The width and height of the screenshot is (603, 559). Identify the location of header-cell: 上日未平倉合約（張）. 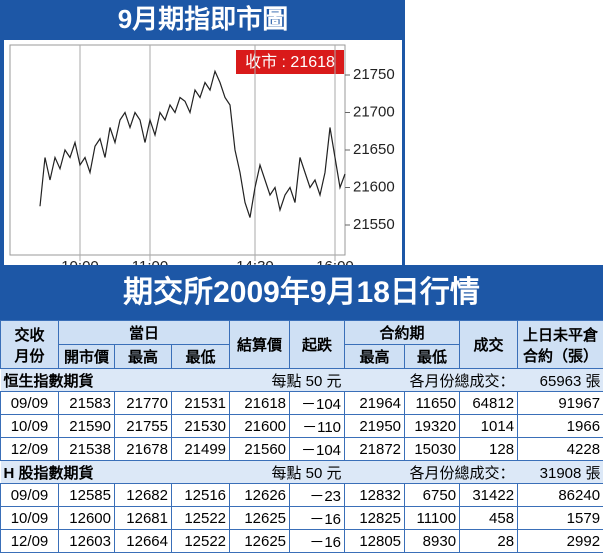
(560, 344).